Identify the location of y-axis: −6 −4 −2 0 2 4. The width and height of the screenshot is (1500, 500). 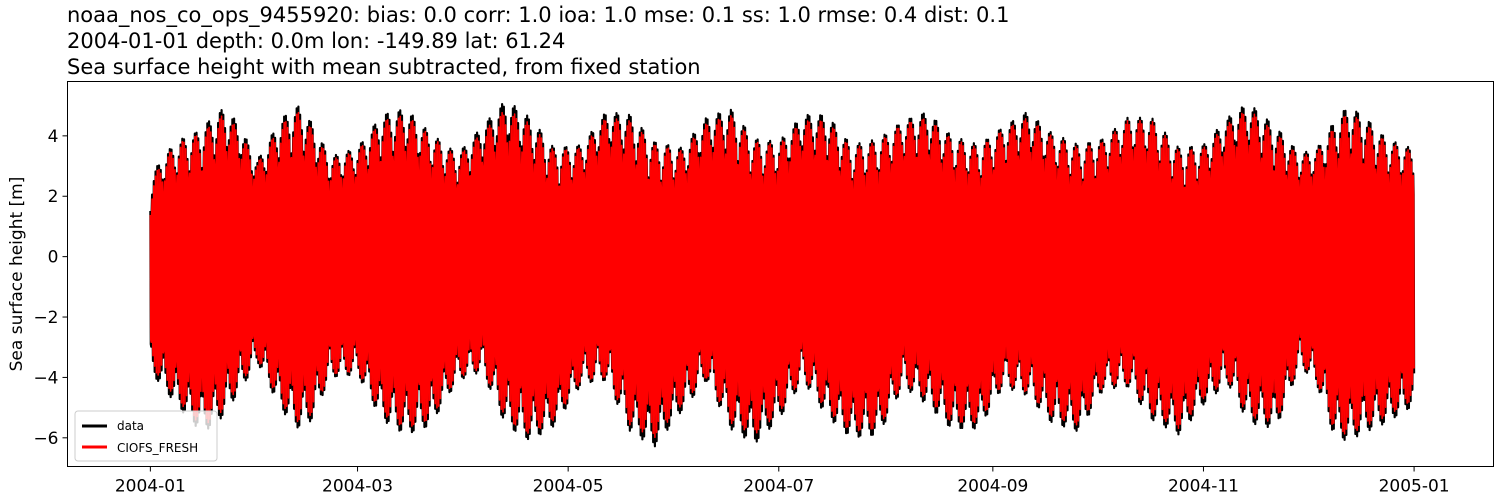
(50, 288).